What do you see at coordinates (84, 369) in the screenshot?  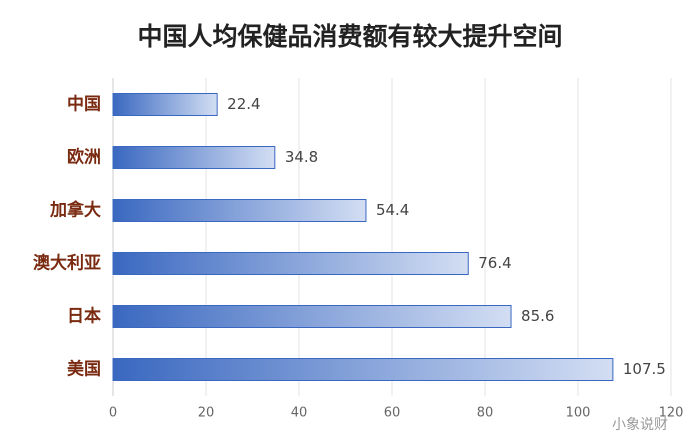 I see `category-label: 美国` at bounding box center [84, 369].